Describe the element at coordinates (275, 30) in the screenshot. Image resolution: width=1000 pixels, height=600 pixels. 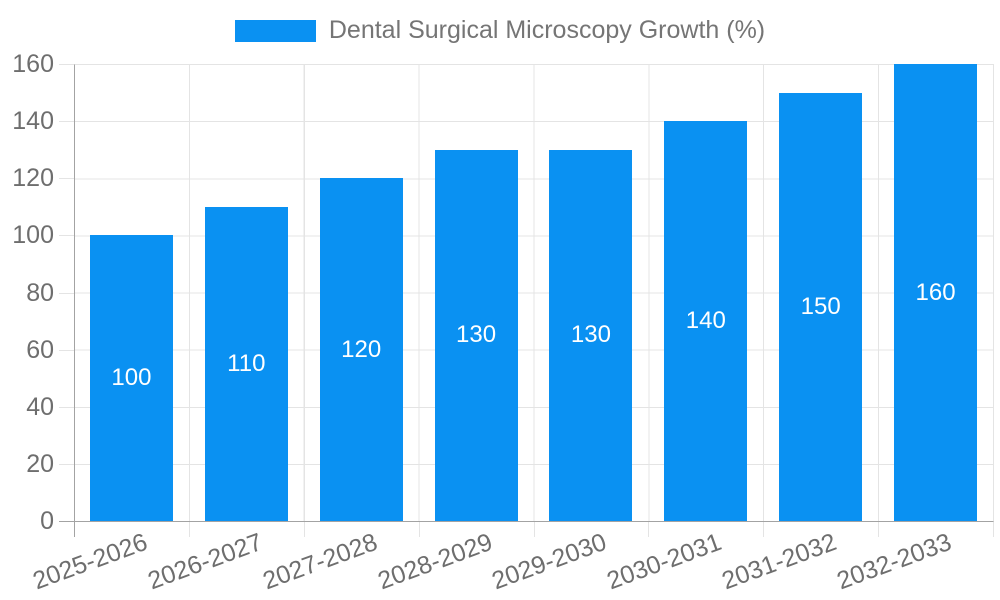
I see `legend-swatch` at that location.